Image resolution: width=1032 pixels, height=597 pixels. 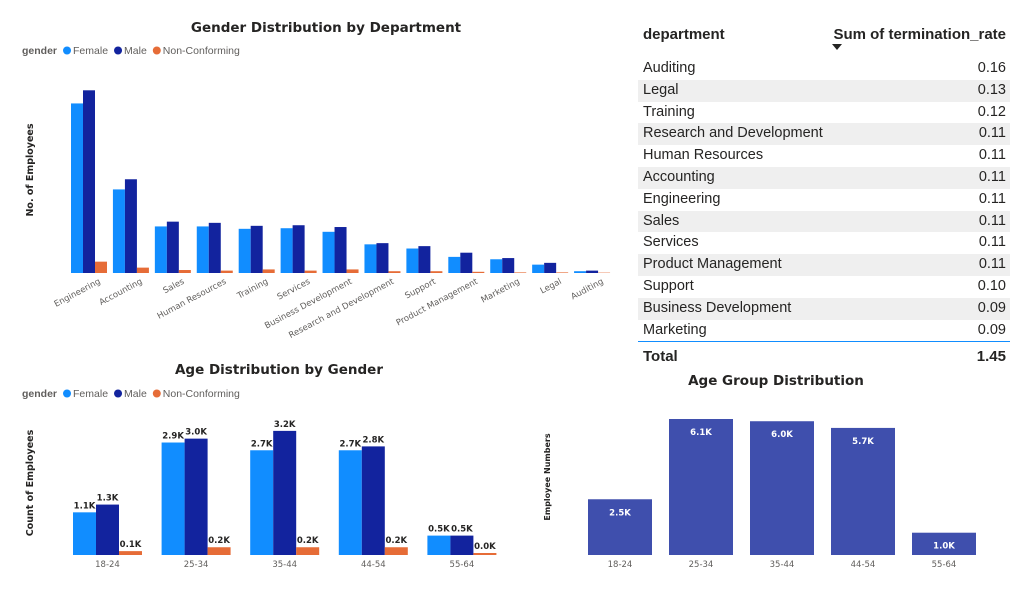 I want to click on data-label: 1.0K, so click(x=944, y=547).